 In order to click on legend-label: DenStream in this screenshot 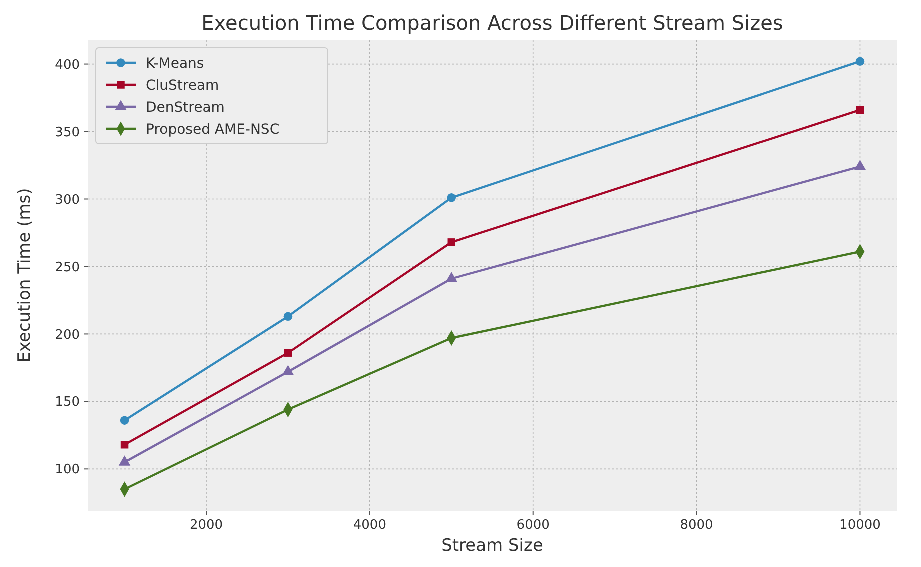, I will do `click(185, 108)`.